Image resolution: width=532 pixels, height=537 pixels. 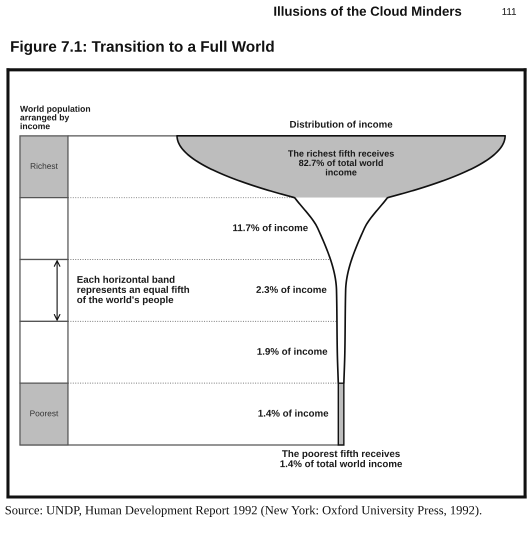 What do you see at coordinates (368, 11) in the screenshot?
I see `text: Illusions of the Cloud Minders` at bounding box center [368, 11].